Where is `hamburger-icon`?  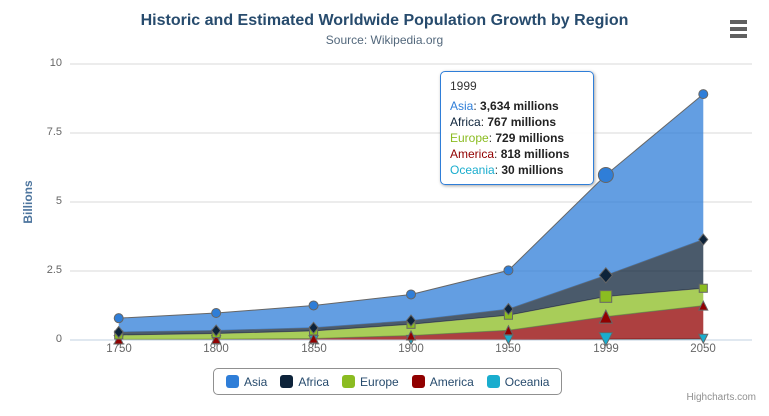 hamburger-icon is located at coordinates (739, 29).